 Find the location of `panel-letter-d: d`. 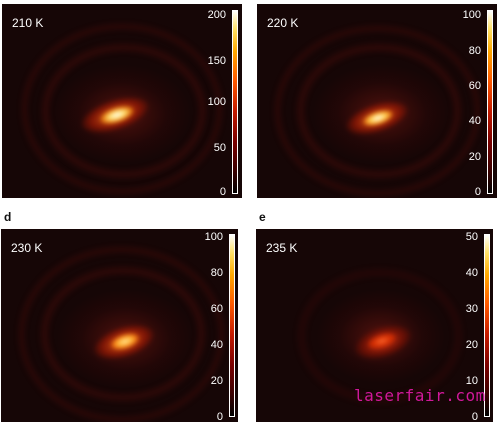

panel-letter-d: d is located at coordinates (8, 217).